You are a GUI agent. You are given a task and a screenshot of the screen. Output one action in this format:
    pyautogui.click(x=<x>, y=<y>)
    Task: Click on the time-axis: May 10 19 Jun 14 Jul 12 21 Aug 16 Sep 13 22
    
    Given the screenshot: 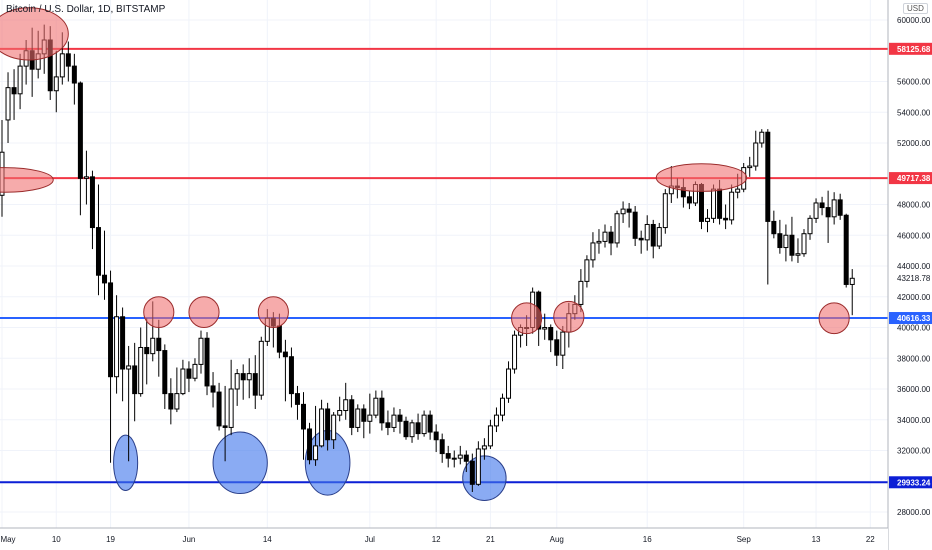 What is the action you would take?
    pyautogui.click(x=444, y=538)
    